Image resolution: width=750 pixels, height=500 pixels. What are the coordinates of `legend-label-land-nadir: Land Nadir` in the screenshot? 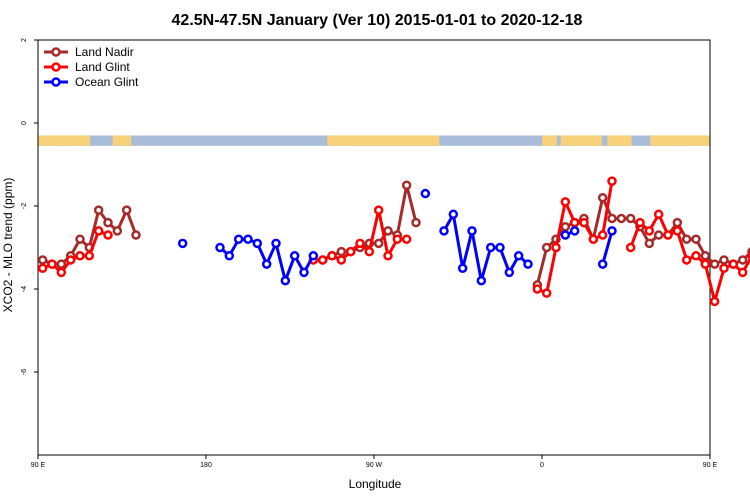 It's located at (104, 52).